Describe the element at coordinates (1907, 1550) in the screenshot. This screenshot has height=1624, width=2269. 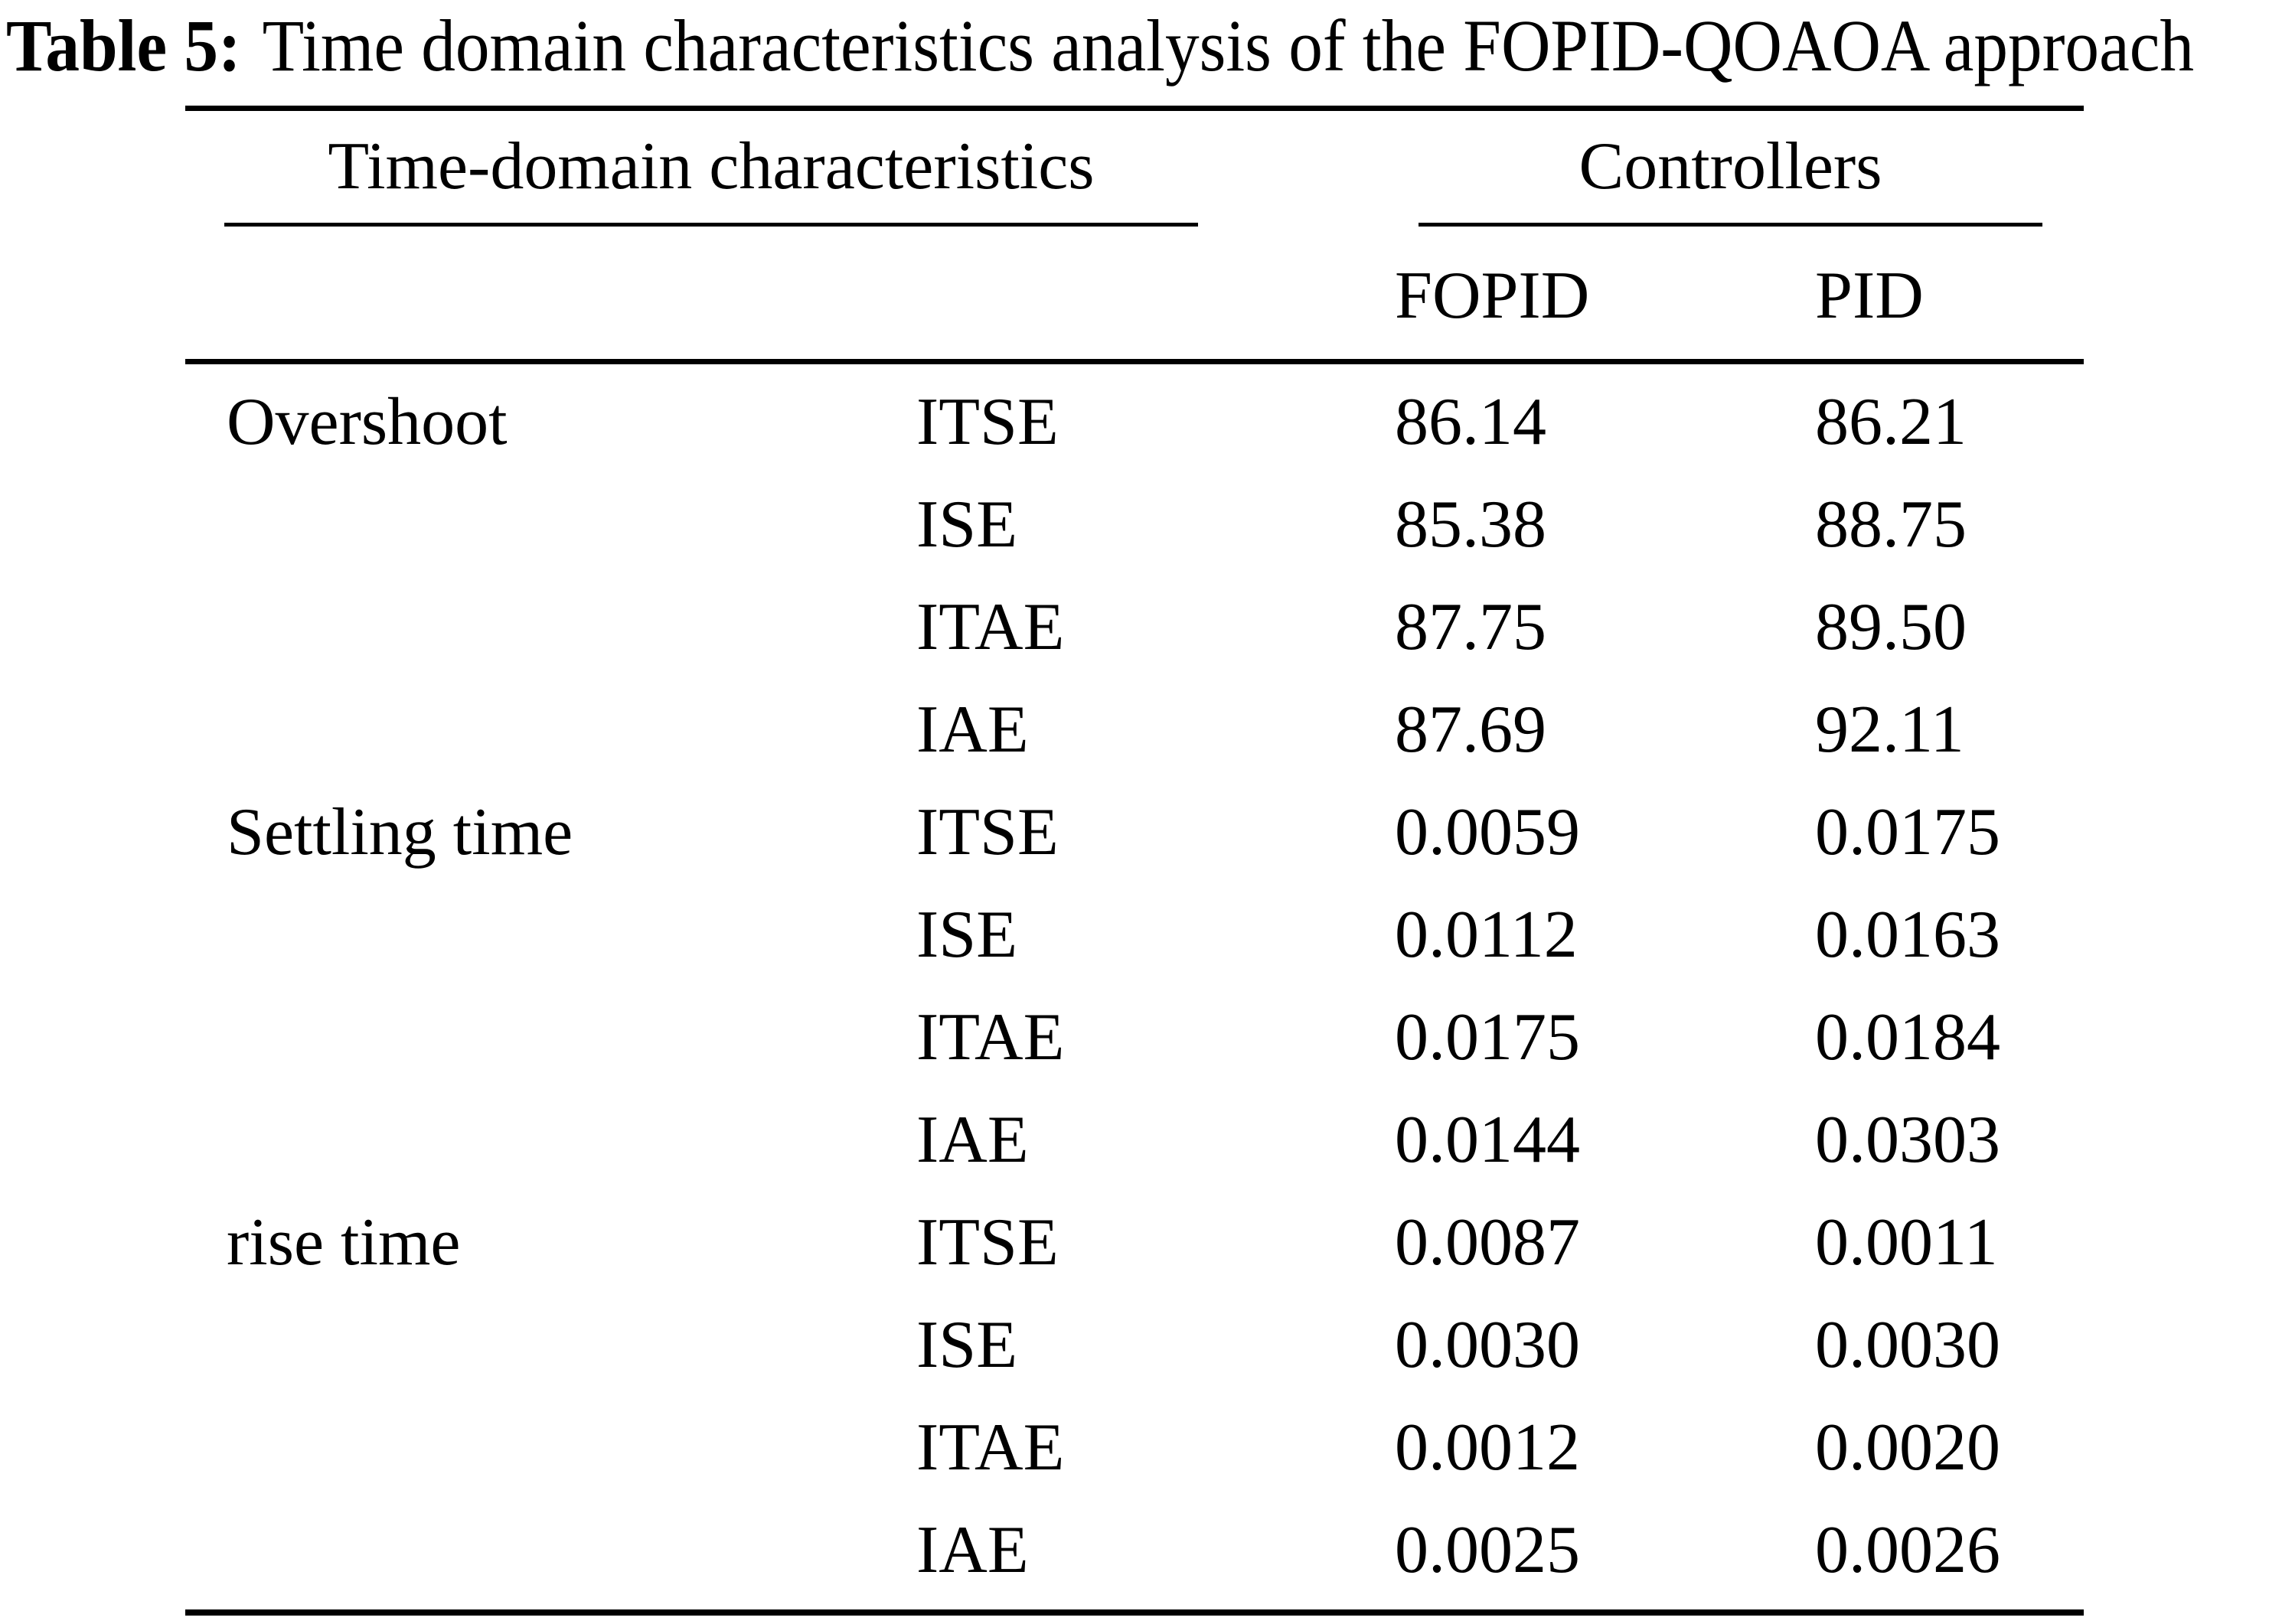
I see `cell-pid-value: 0.0026` at that location.